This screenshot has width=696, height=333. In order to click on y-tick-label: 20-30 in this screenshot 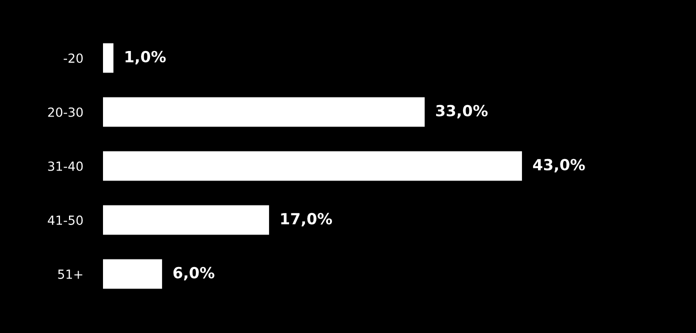, I will do `click(65, 112)`.